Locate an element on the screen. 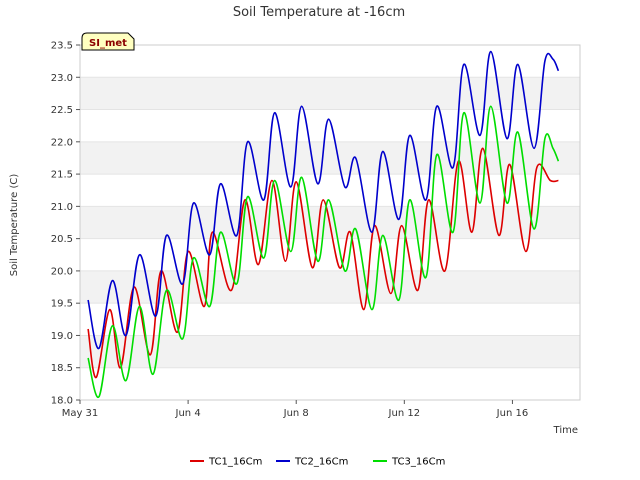  x-axis-label: Time is located at coordinates (565, 430).